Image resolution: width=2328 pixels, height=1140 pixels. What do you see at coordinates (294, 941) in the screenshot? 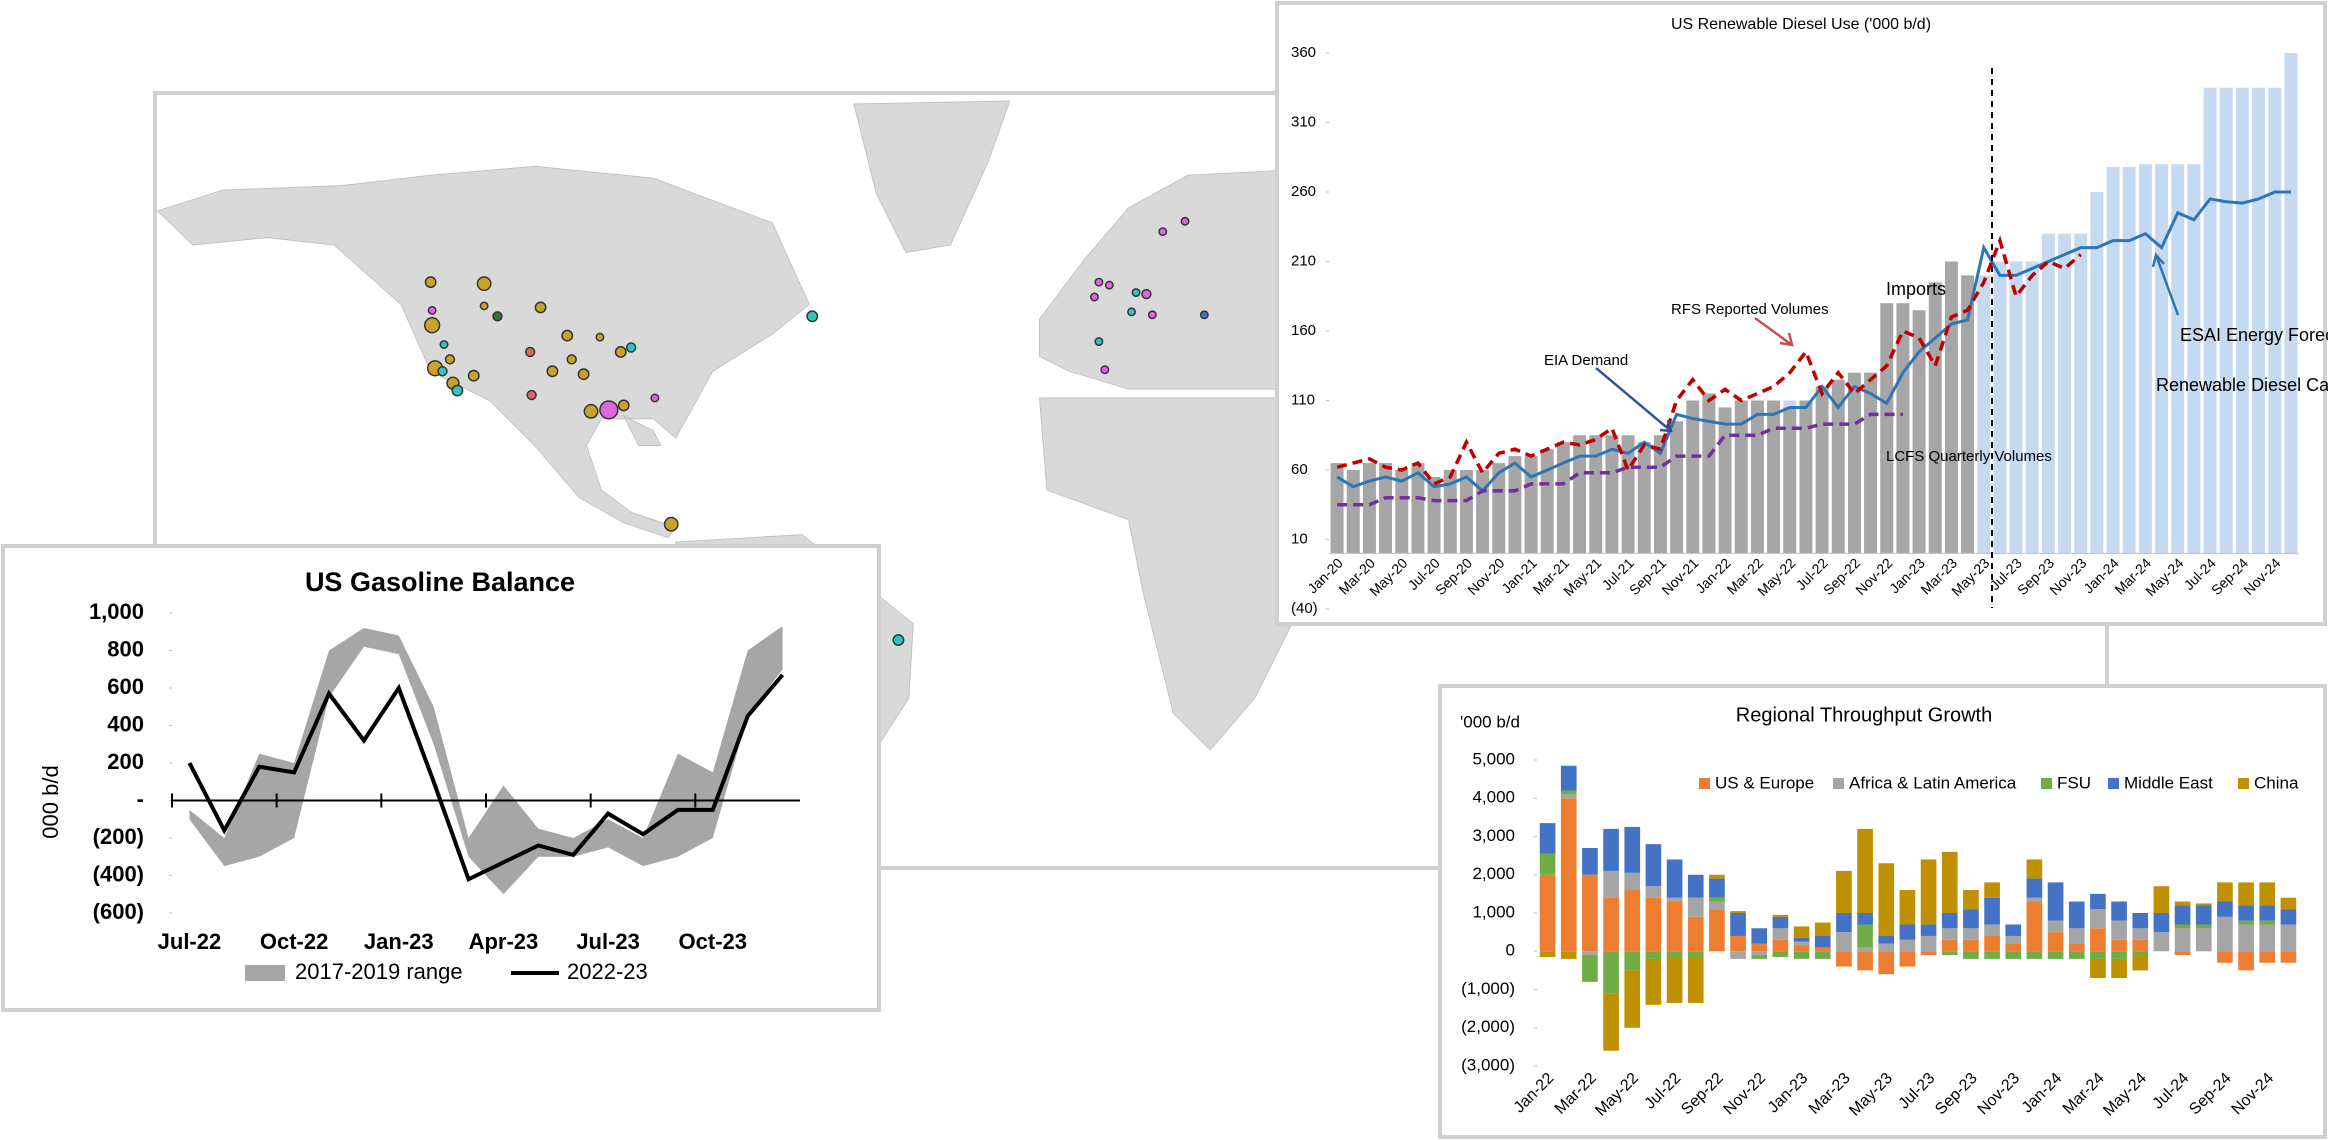
I see `x-tick-label: Oct-22` at bounding box center [294, 941].